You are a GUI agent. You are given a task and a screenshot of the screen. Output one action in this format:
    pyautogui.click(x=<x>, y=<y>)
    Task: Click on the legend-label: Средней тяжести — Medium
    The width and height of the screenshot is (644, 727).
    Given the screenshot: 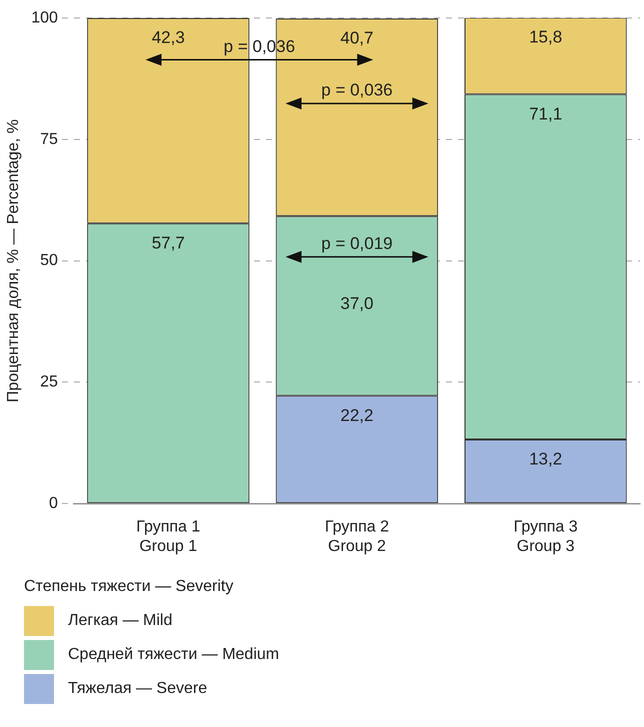 What is the action you would take?
    pyautogui.click(x=174, y=655)
    